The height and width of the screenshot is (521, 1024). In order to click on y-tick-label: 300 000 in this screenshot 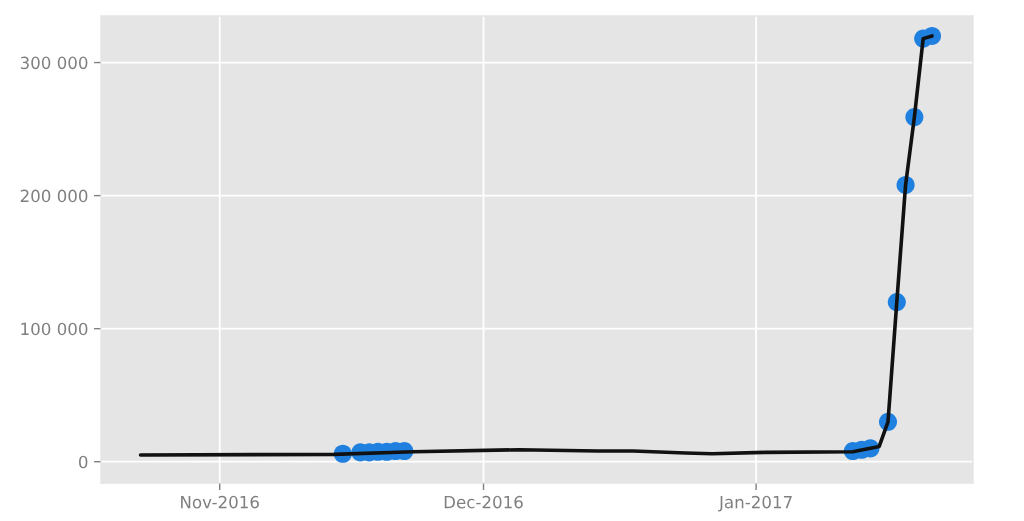, I will do `click(54, 63)`.